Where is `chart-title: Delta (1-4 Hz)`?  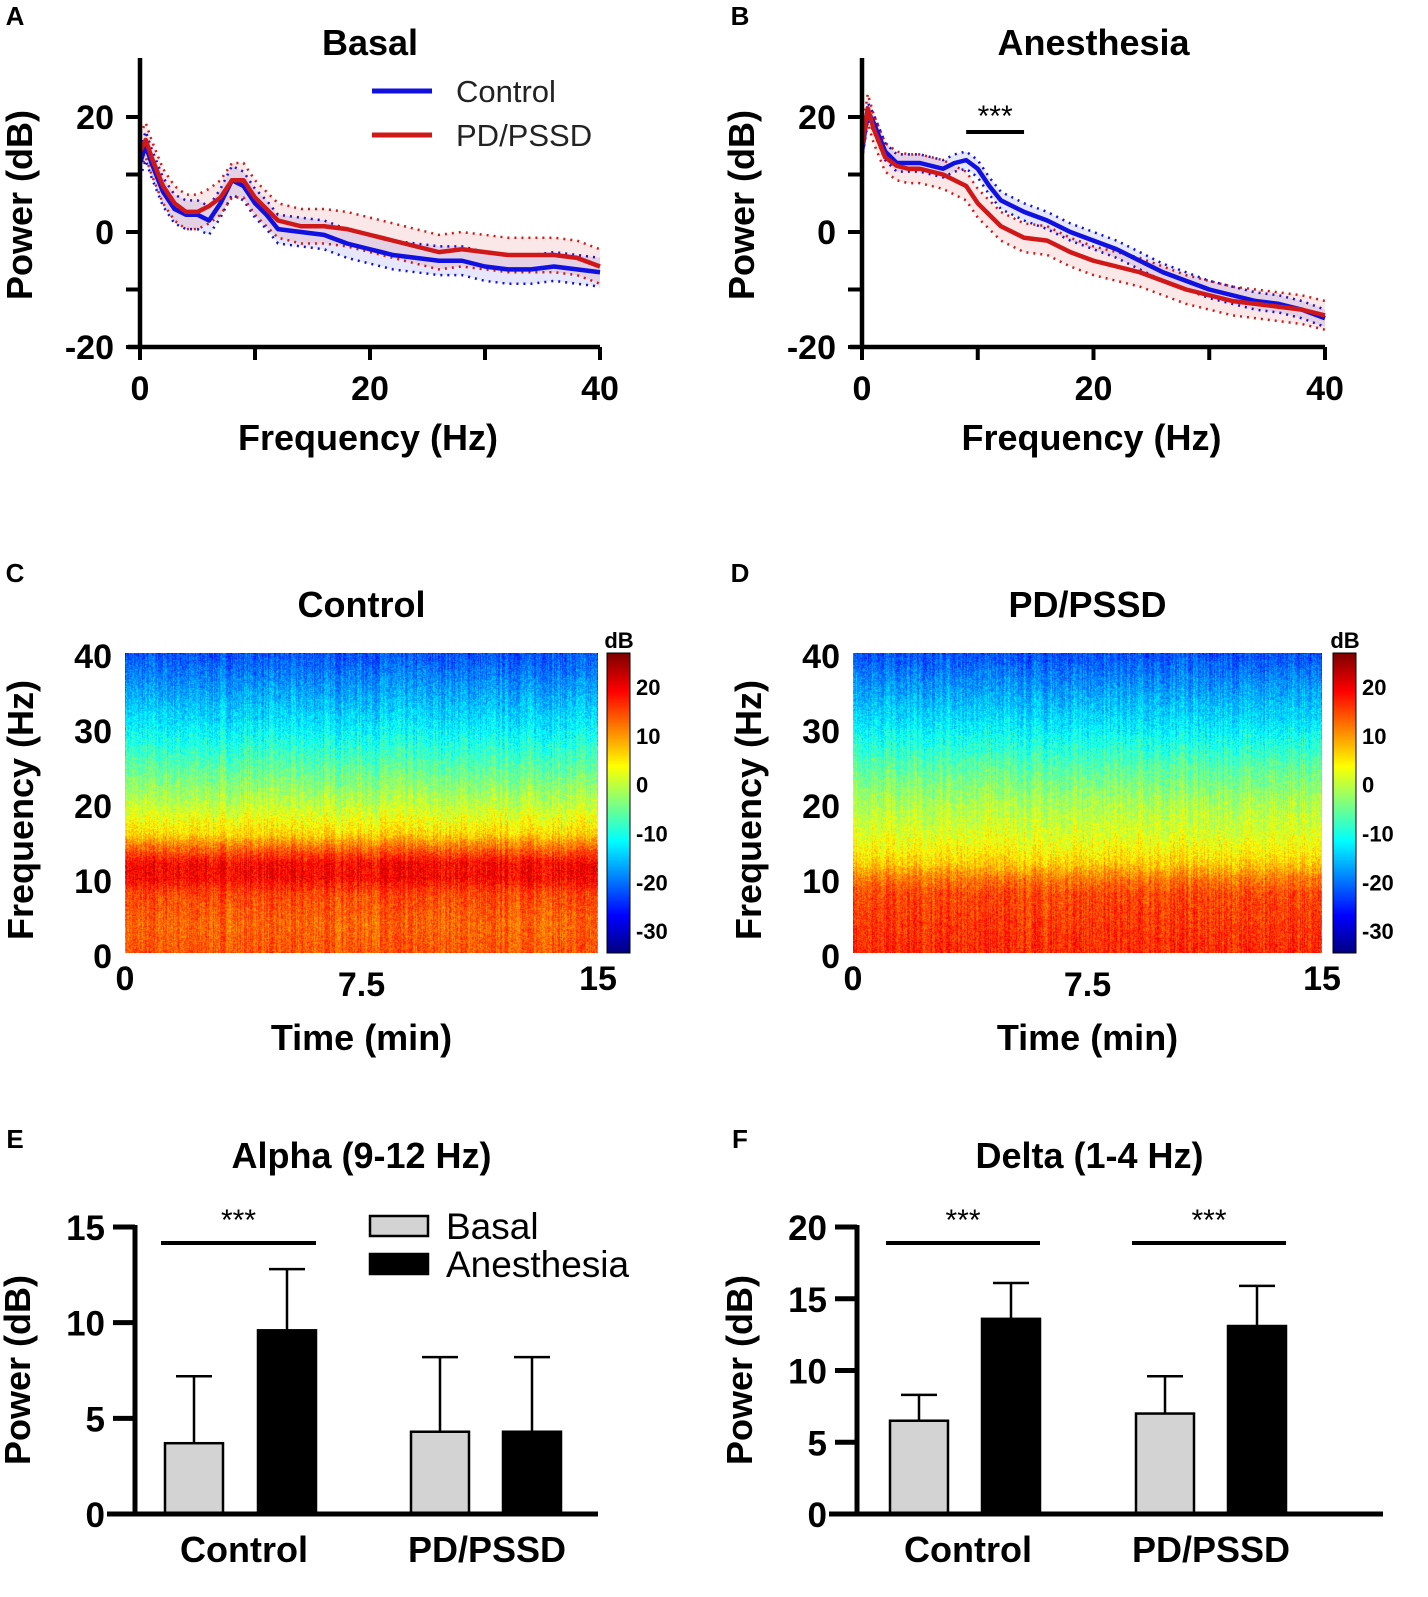 chart-title: Delta (1-4 Hz) is located at coordinates (1089, 1155).